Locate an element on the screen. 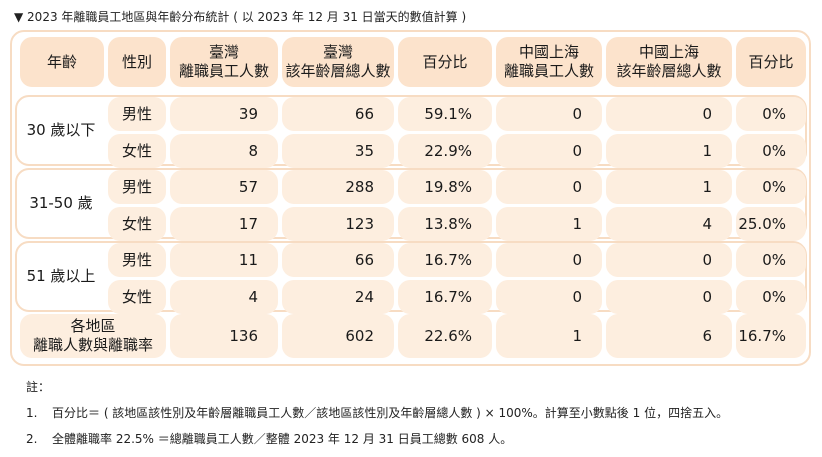 Image resolution: width=822 pixels, height=457 pixels. value-cell: 123 is located at coordinates (338, 224).